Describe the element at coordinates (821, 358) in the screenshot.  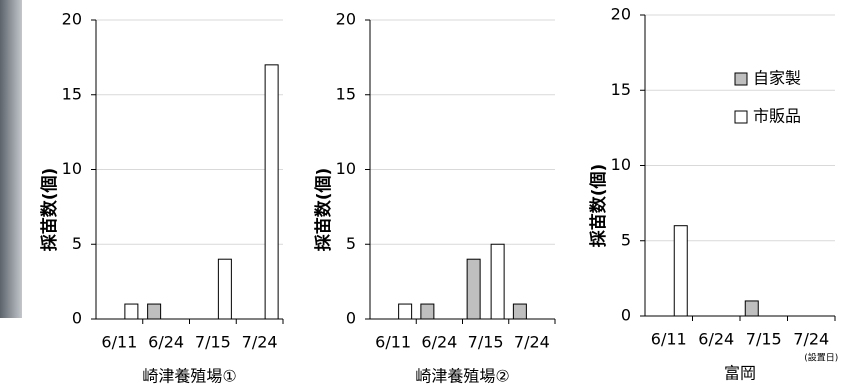
I see `annotation: (設置日)` at that location.